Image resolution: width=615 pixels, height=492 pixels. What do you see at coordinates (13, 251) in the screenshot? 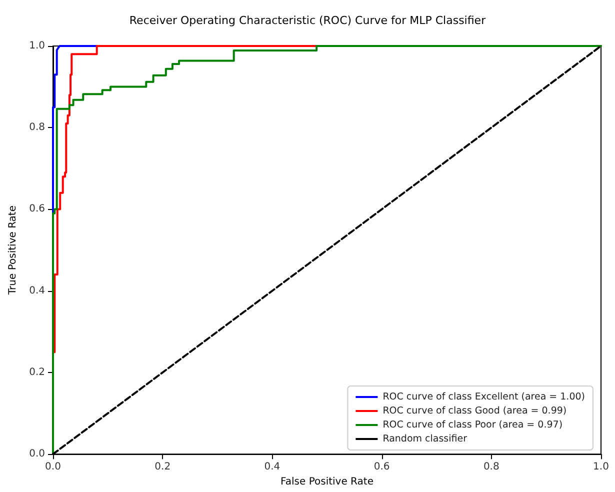
I see `y-axis-title: True Positive Rate` at bounding box center [13, 251].